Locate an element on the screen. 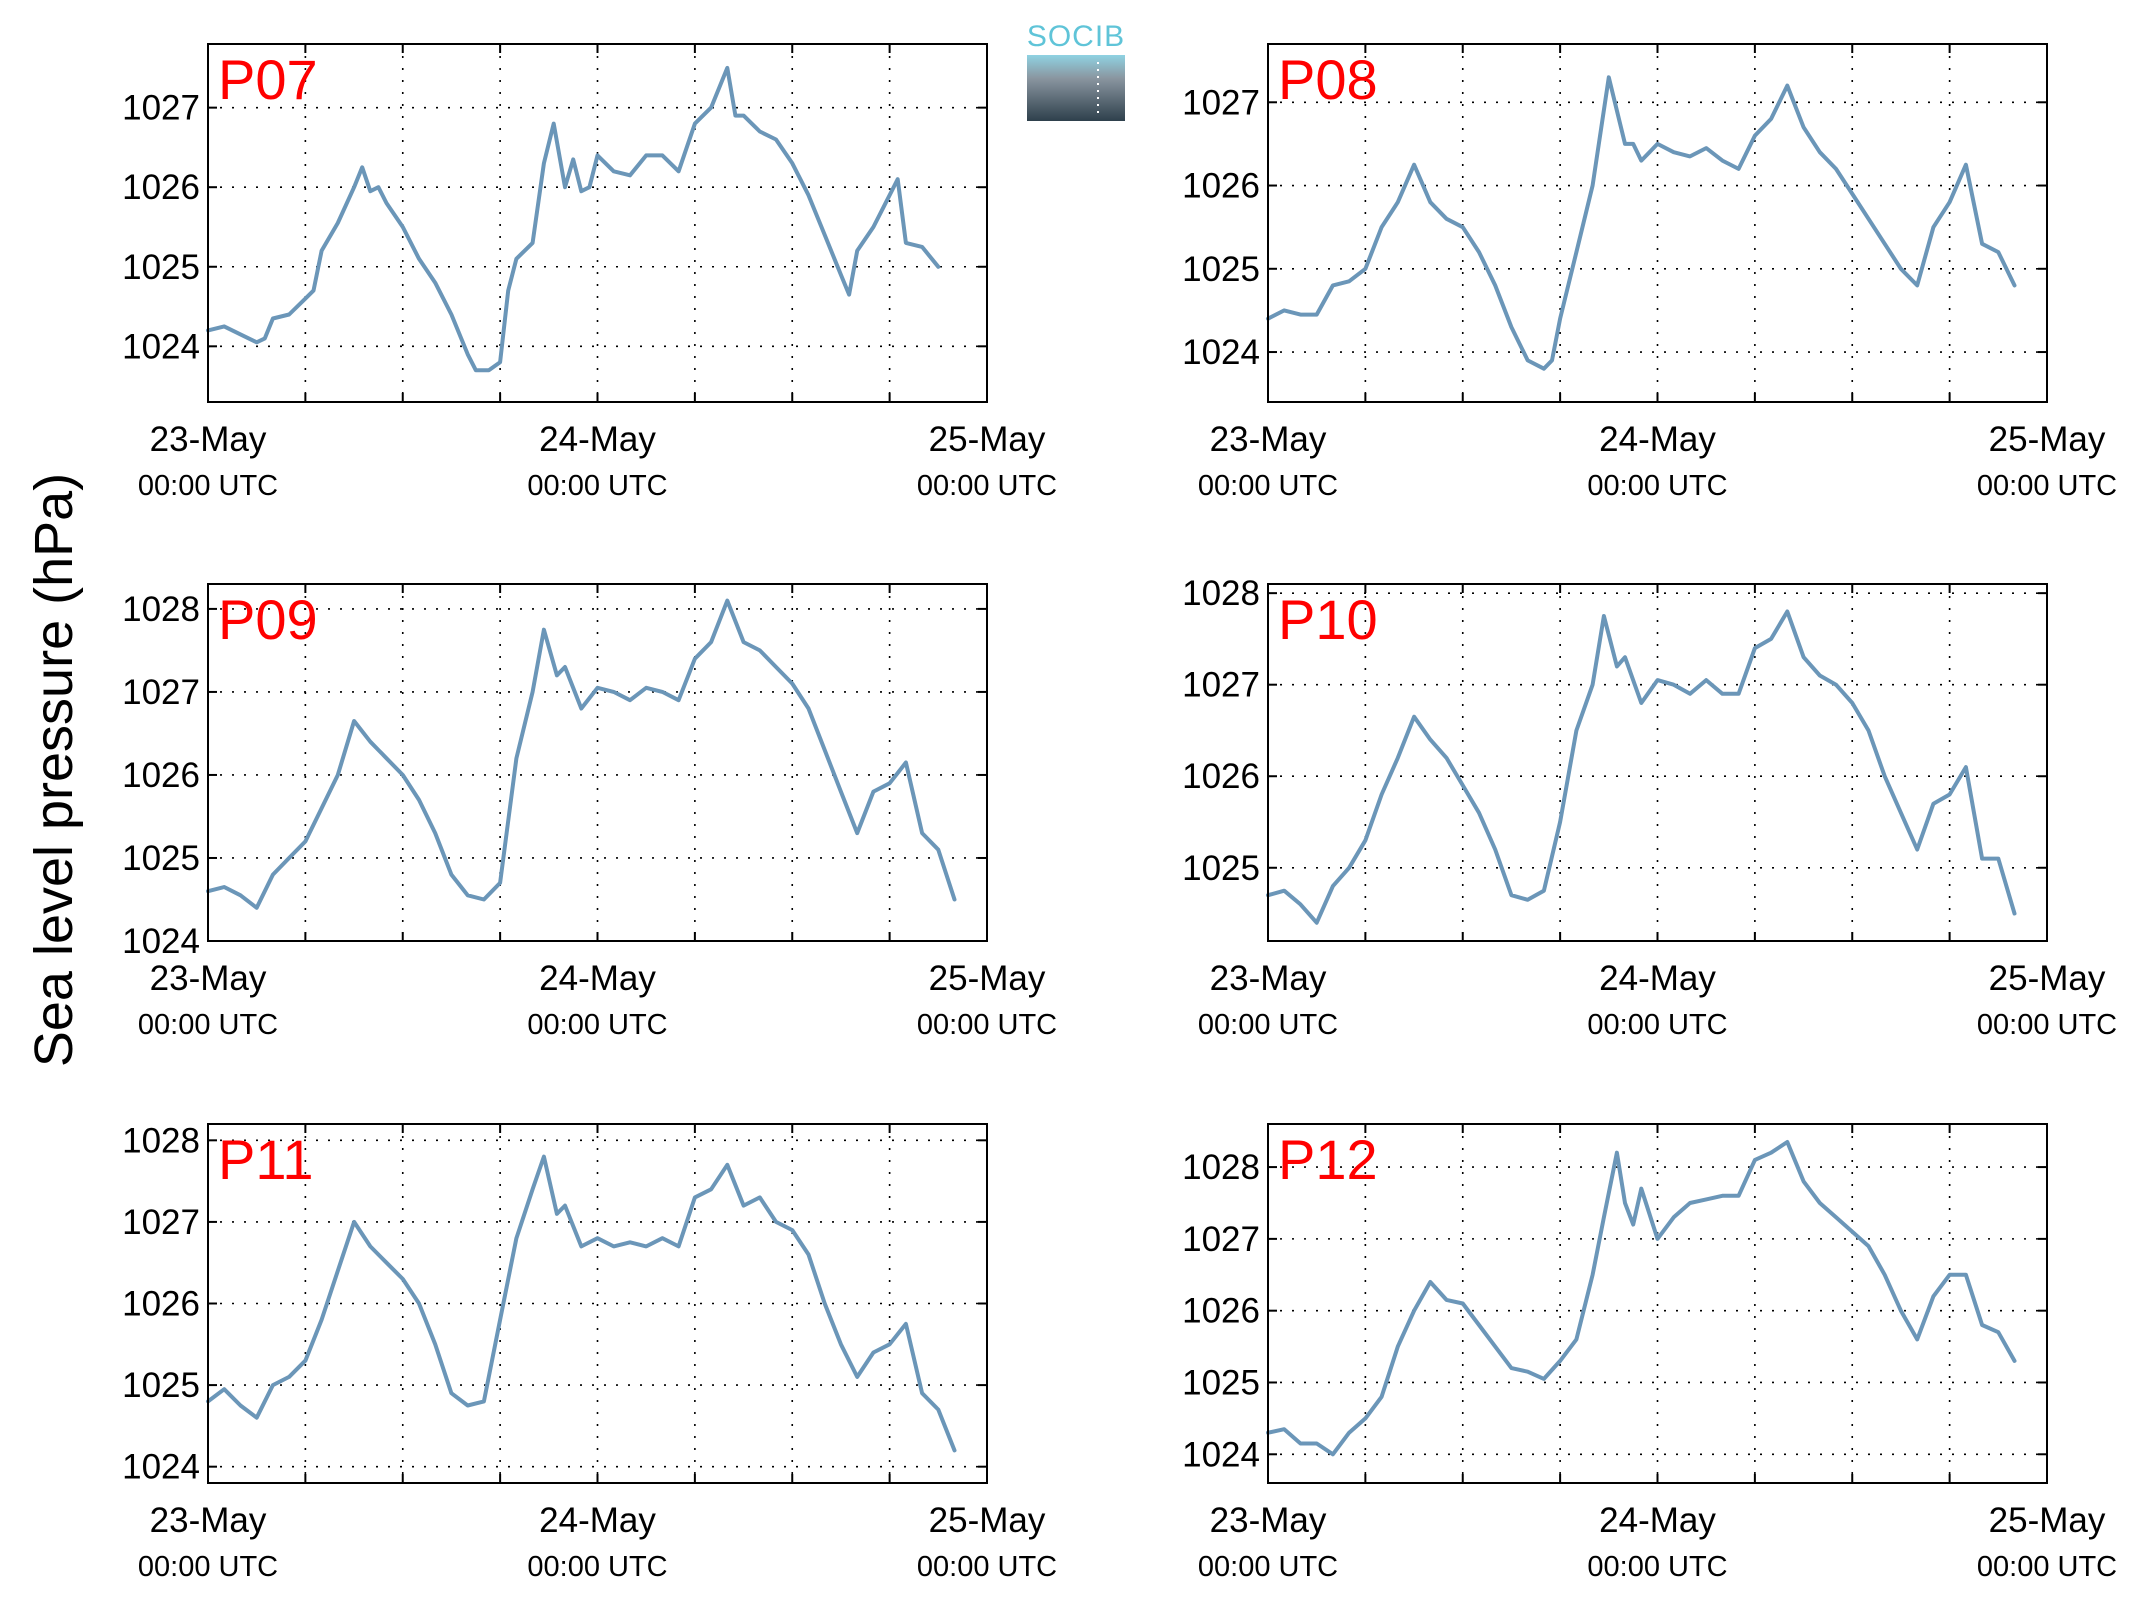 This screenshot has width=2133, height=1608. series-line-p12 is located at coordinates (1641, 1298).